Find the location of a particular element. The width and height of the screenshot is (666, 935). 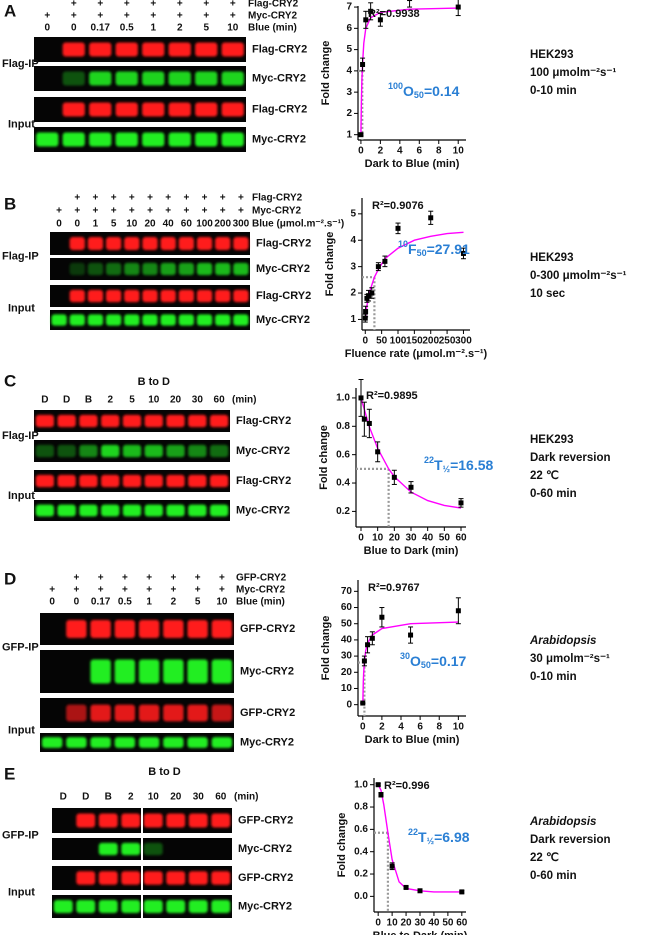

y-tick-label: 5 is located at coordinates (349, 49).